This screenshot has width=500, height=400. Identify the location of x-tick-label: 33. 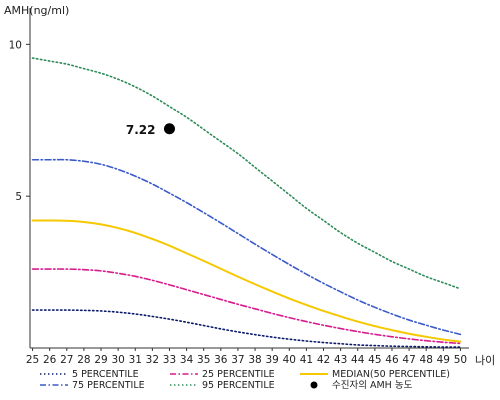
(169, 360).